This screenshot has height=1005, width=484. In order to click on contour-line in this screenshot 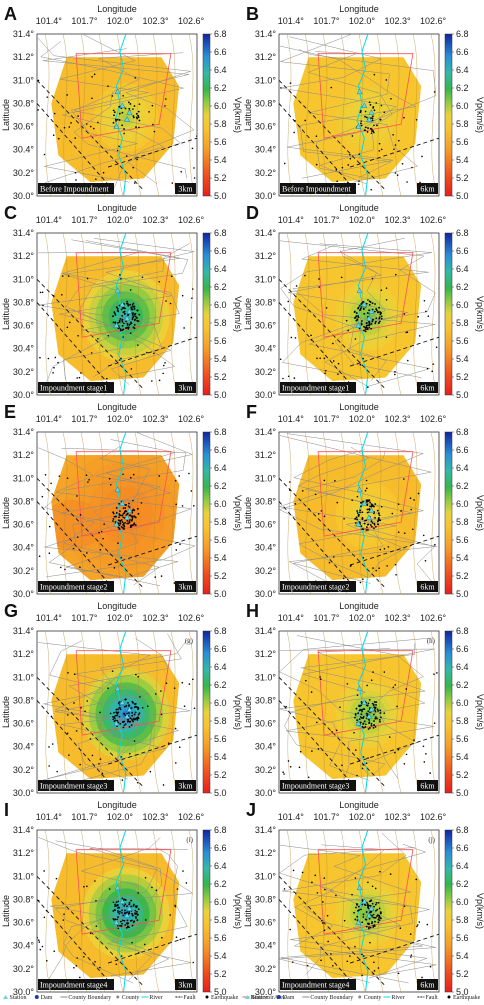, I will do `click(192, 314)`.